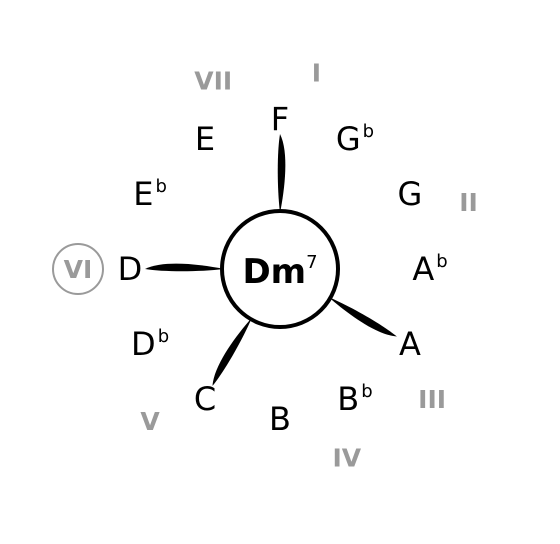 The width and height of the screenshot is (560, 544). I want to click on chord-label: Dm7, so click(279, 272).